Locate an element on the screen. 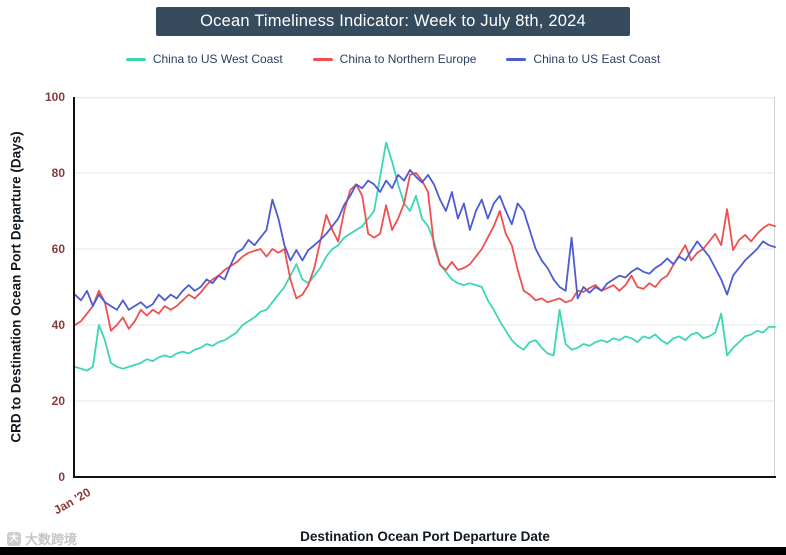 This screenshot has height=555, width=786. y-tick-label: 100 is located at coordinates (54, 97).